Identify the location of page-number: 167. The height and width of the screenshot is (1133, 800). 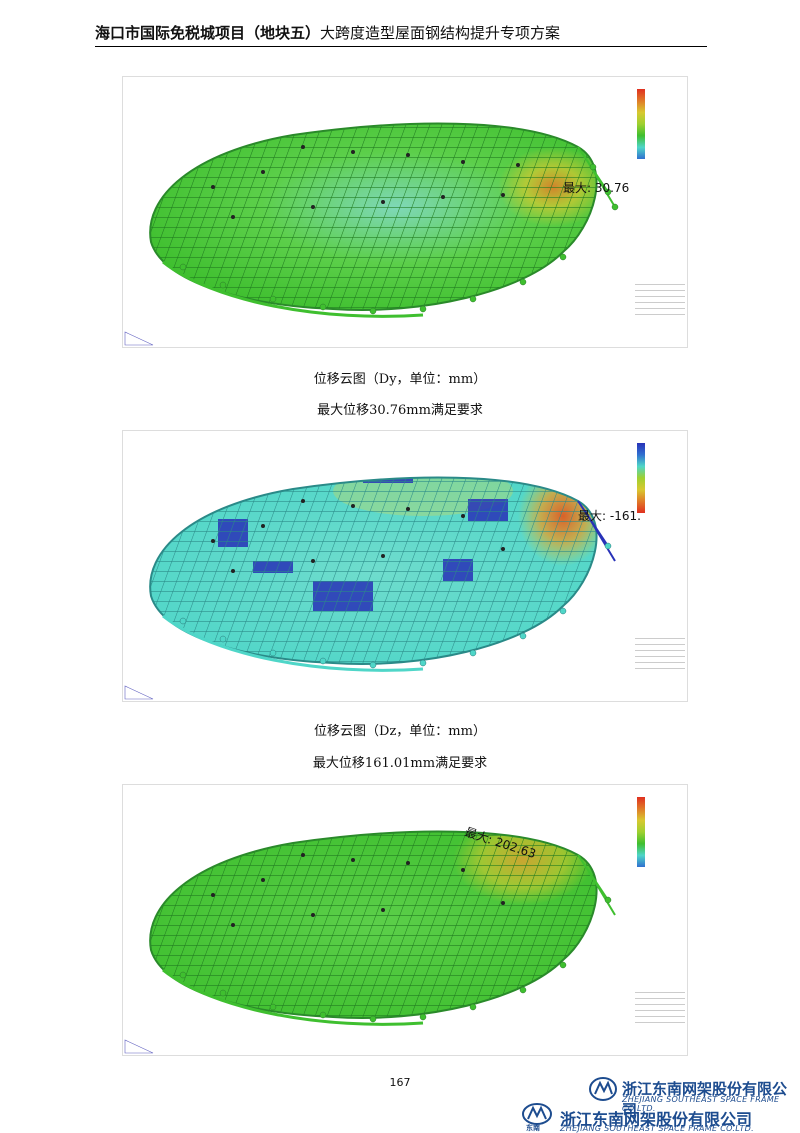
(400, 1082).